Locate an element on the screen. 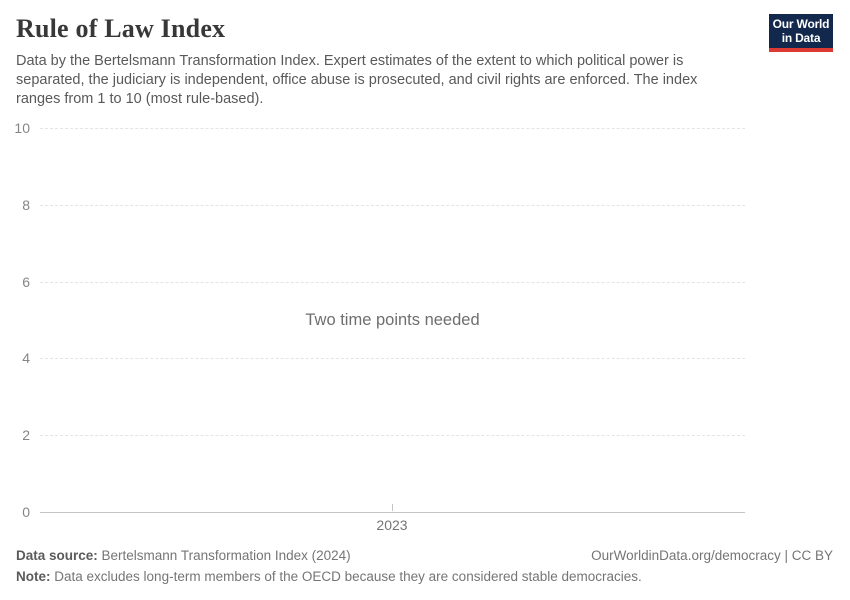 This screenshot has width=850, height=600. y-axis-tick-label: 4 is located at coordinates (26, 358).